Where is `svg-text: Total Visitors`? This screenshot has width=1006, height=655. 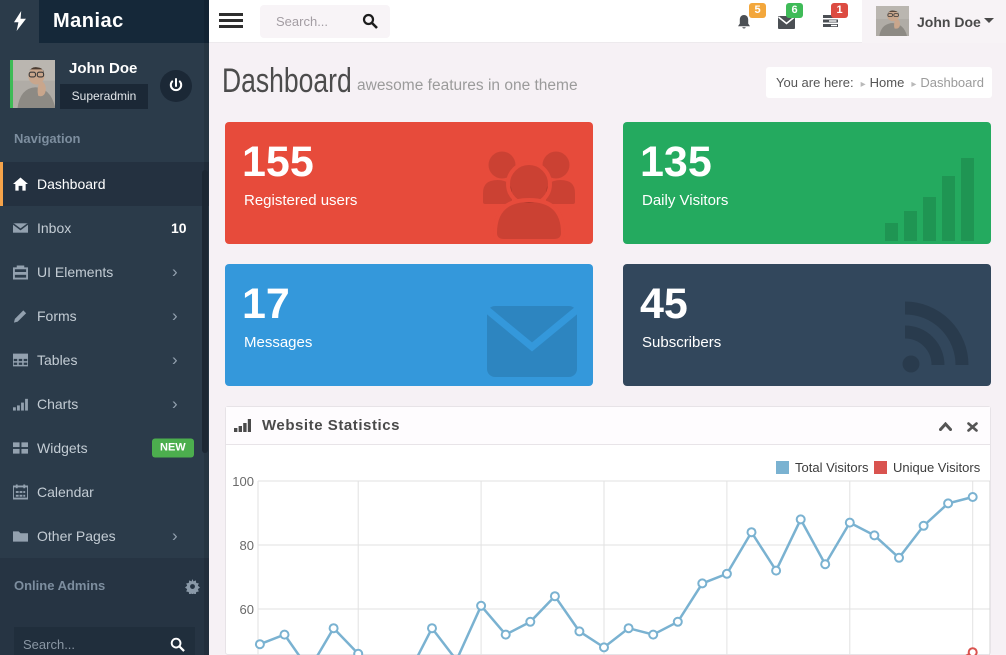 svg-text: Total Visitors is located at coordinates (832, 467).